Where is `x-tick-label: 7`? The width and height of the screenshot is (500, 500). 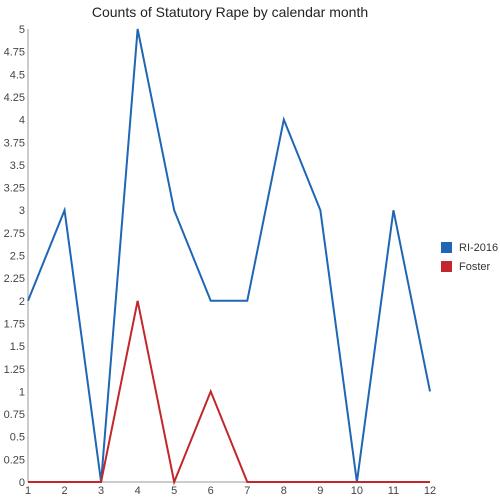 x-tick-label: 7 is located at coordinates (247, 491).